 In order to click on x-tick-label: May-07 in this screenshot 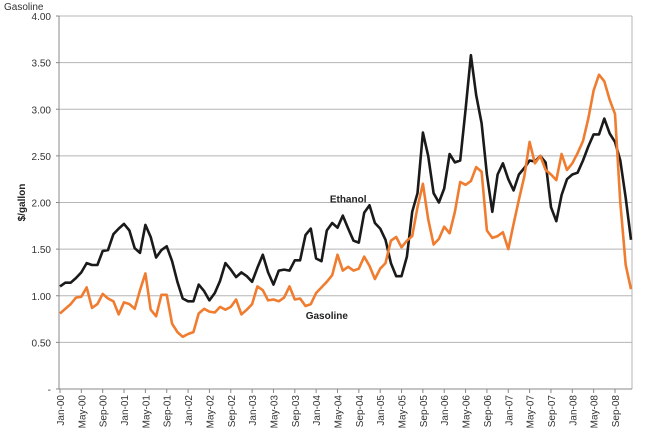, I will do `click(531, 412)`.